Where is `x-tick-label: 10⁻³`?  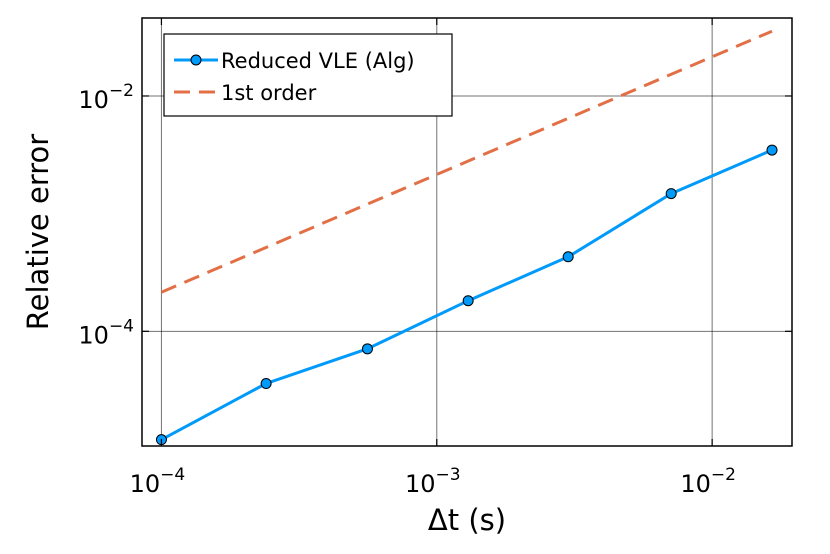
x-tick-label: 10⁻³ is located at coordinates (433, 481).